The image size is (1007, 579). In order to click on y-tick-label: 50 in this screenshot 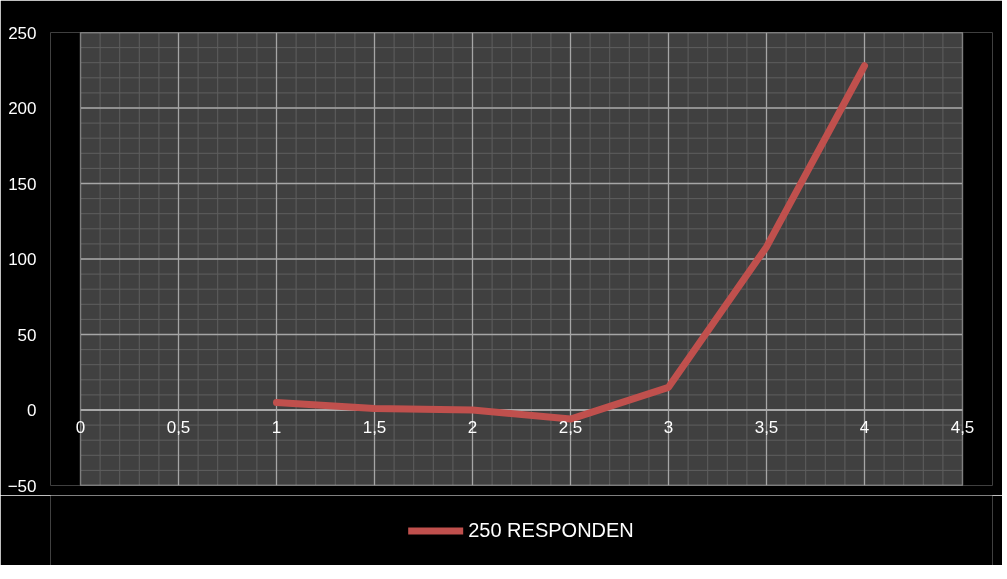, I will do `click(27, 335)`.